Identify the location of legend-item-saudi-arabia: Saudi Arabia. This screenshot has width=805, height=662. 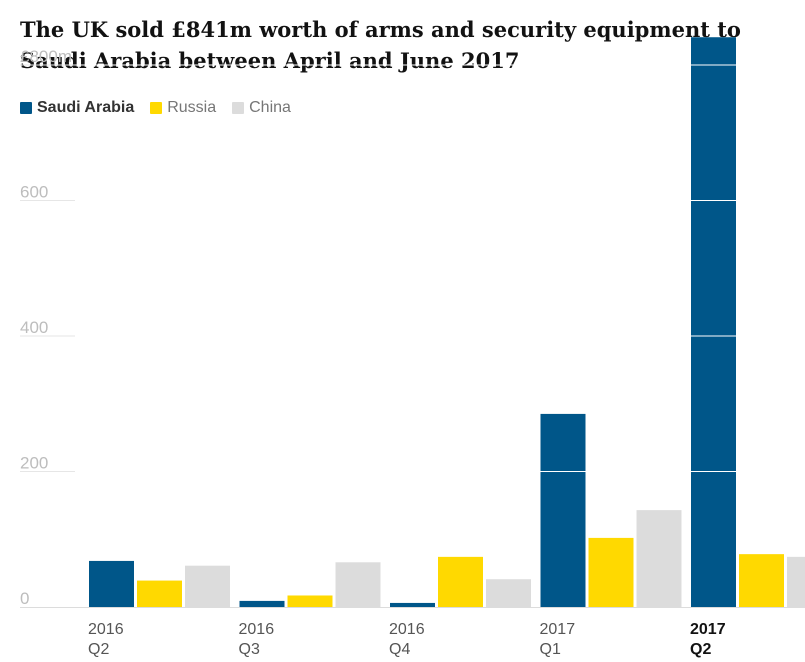
(77, 108).